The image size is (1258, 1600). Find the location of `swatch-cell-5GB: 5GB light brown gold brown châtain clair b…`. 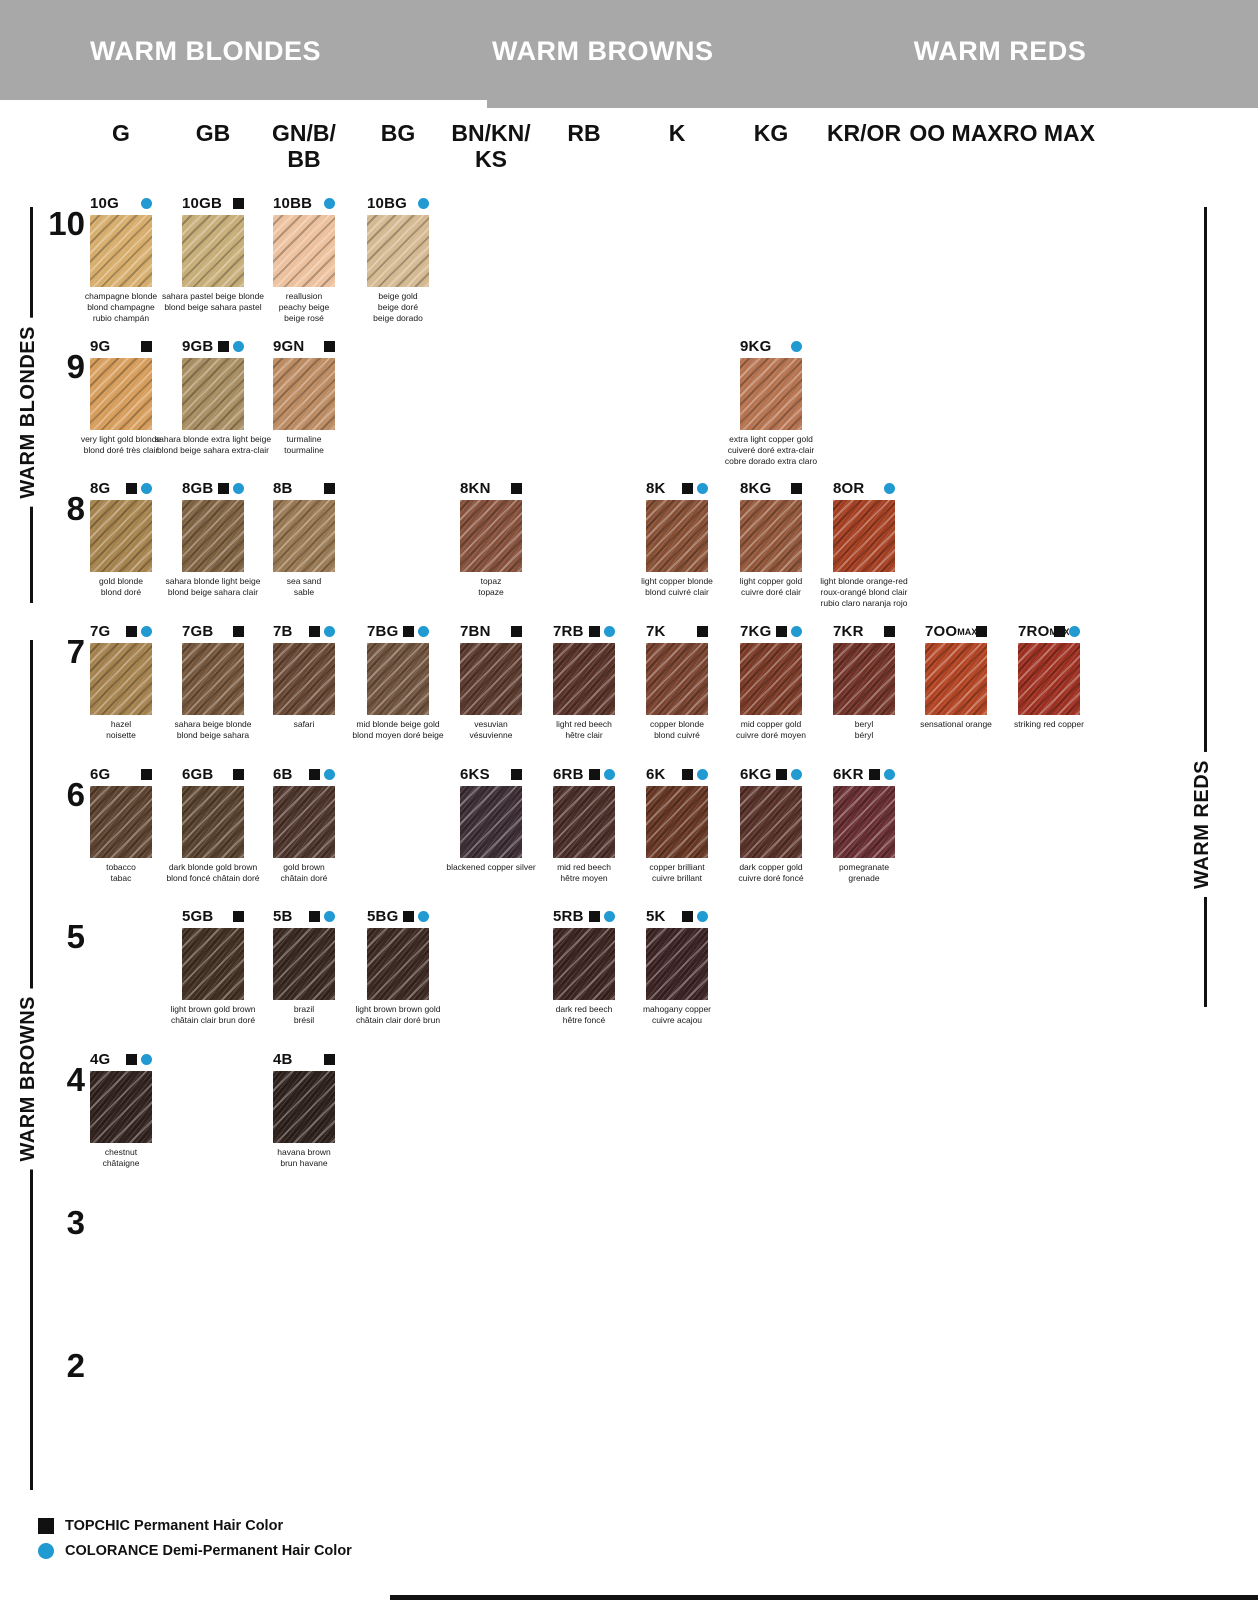

swatch-cell-5GB: 5GB light brown gold brown châtain clair b… is located at coordinates (212, 967).